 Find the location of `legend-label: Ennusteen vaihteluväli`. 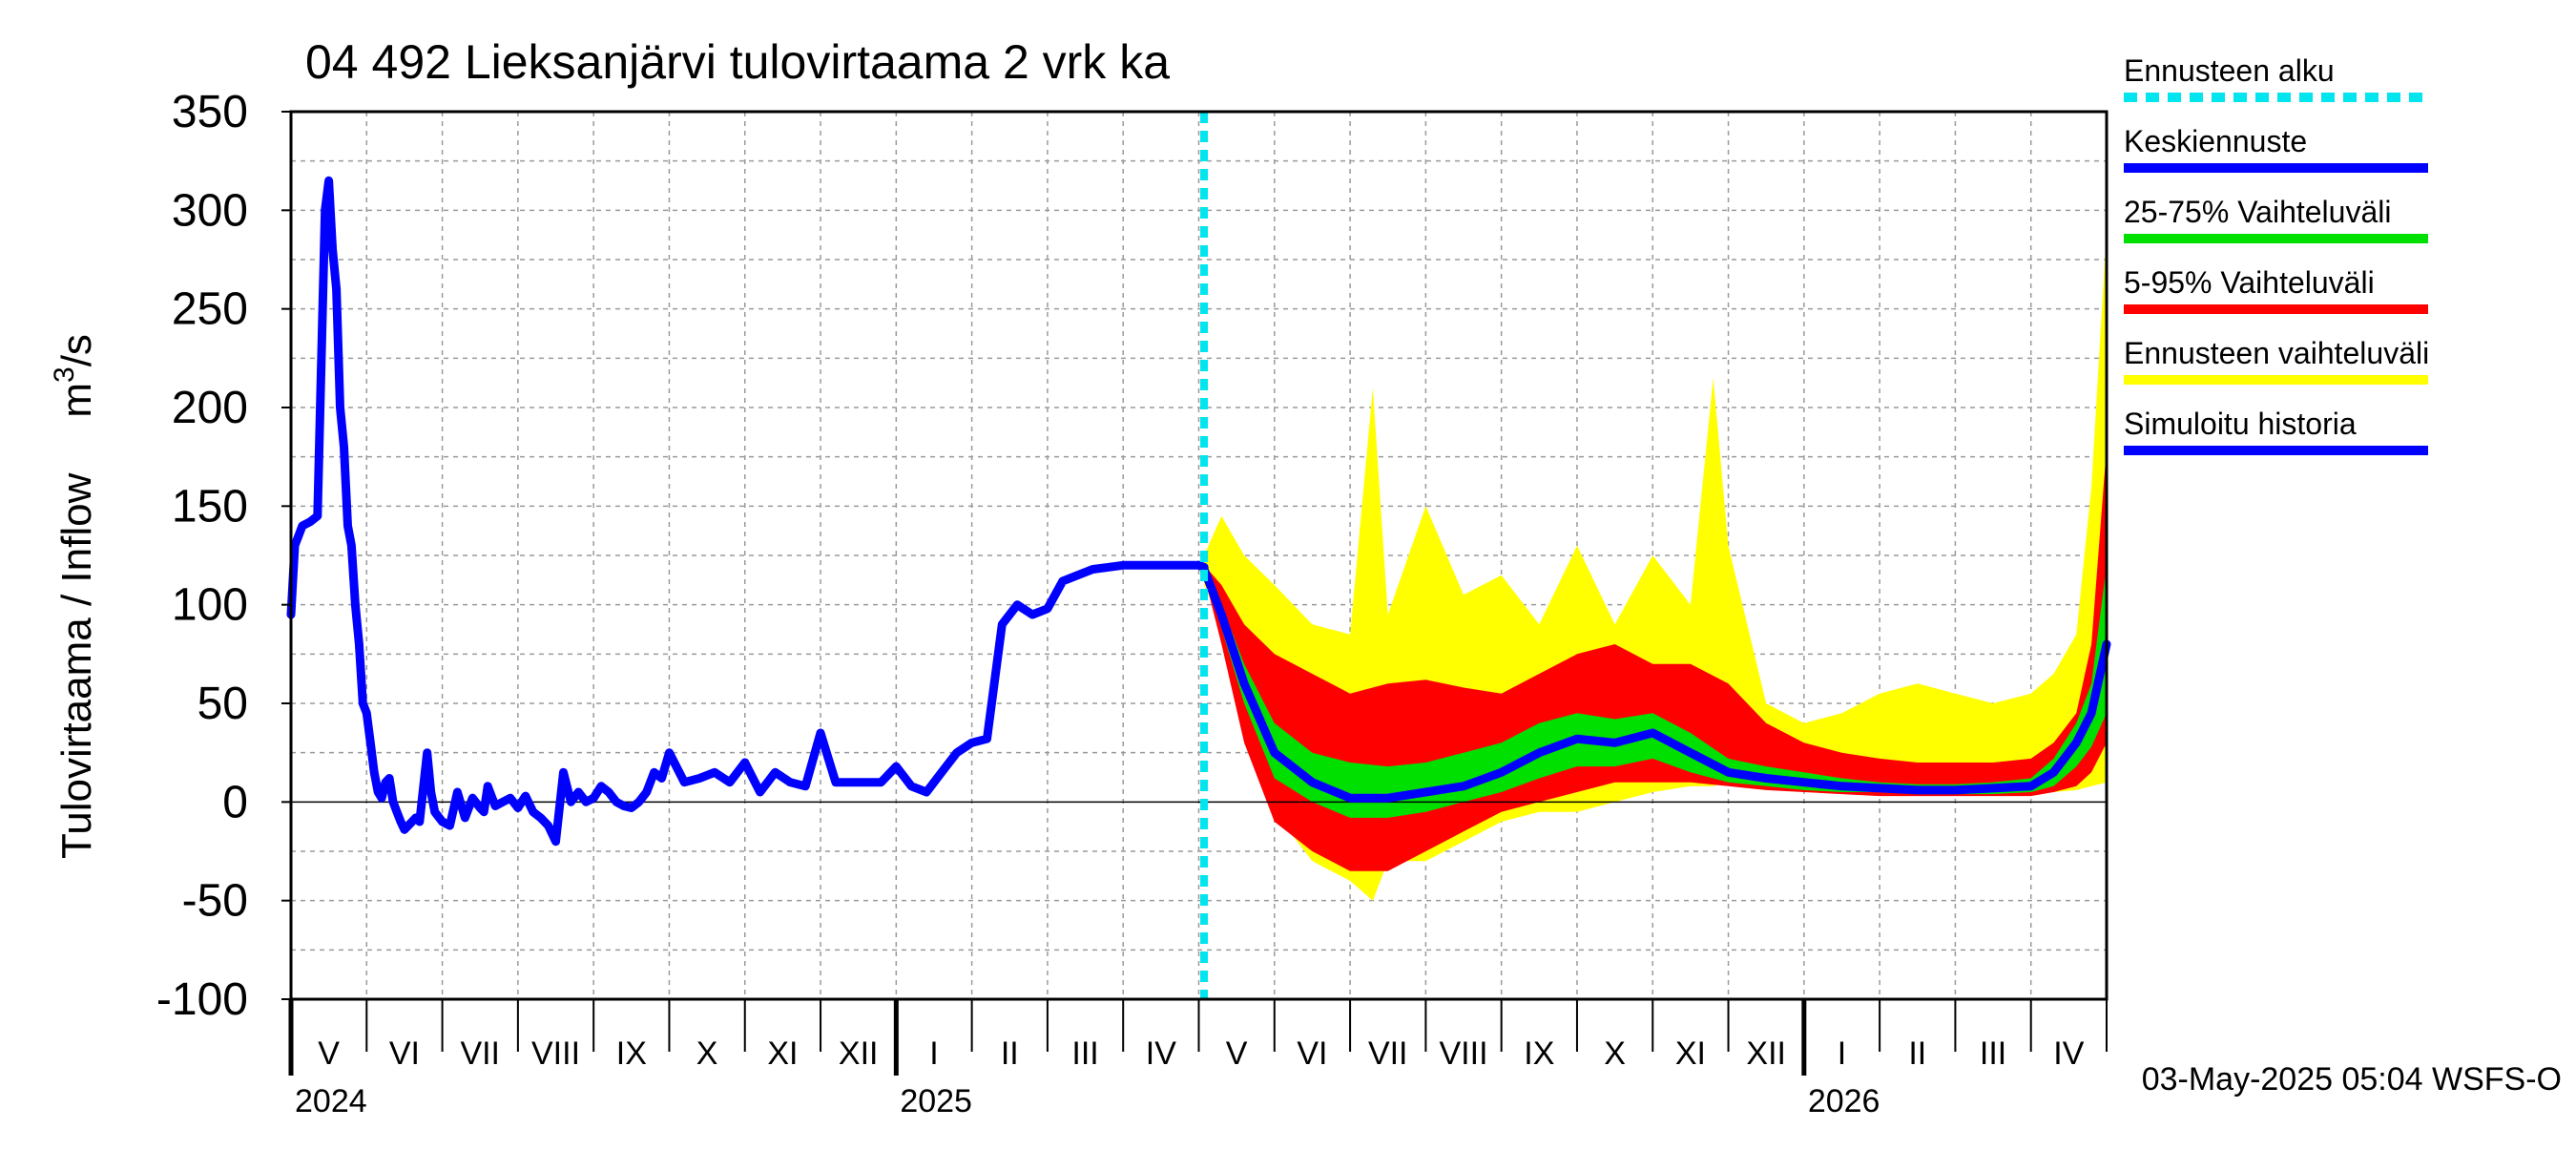

legend-label: Ennusteen vaihteluväli is located at coordinates (2276, 353).